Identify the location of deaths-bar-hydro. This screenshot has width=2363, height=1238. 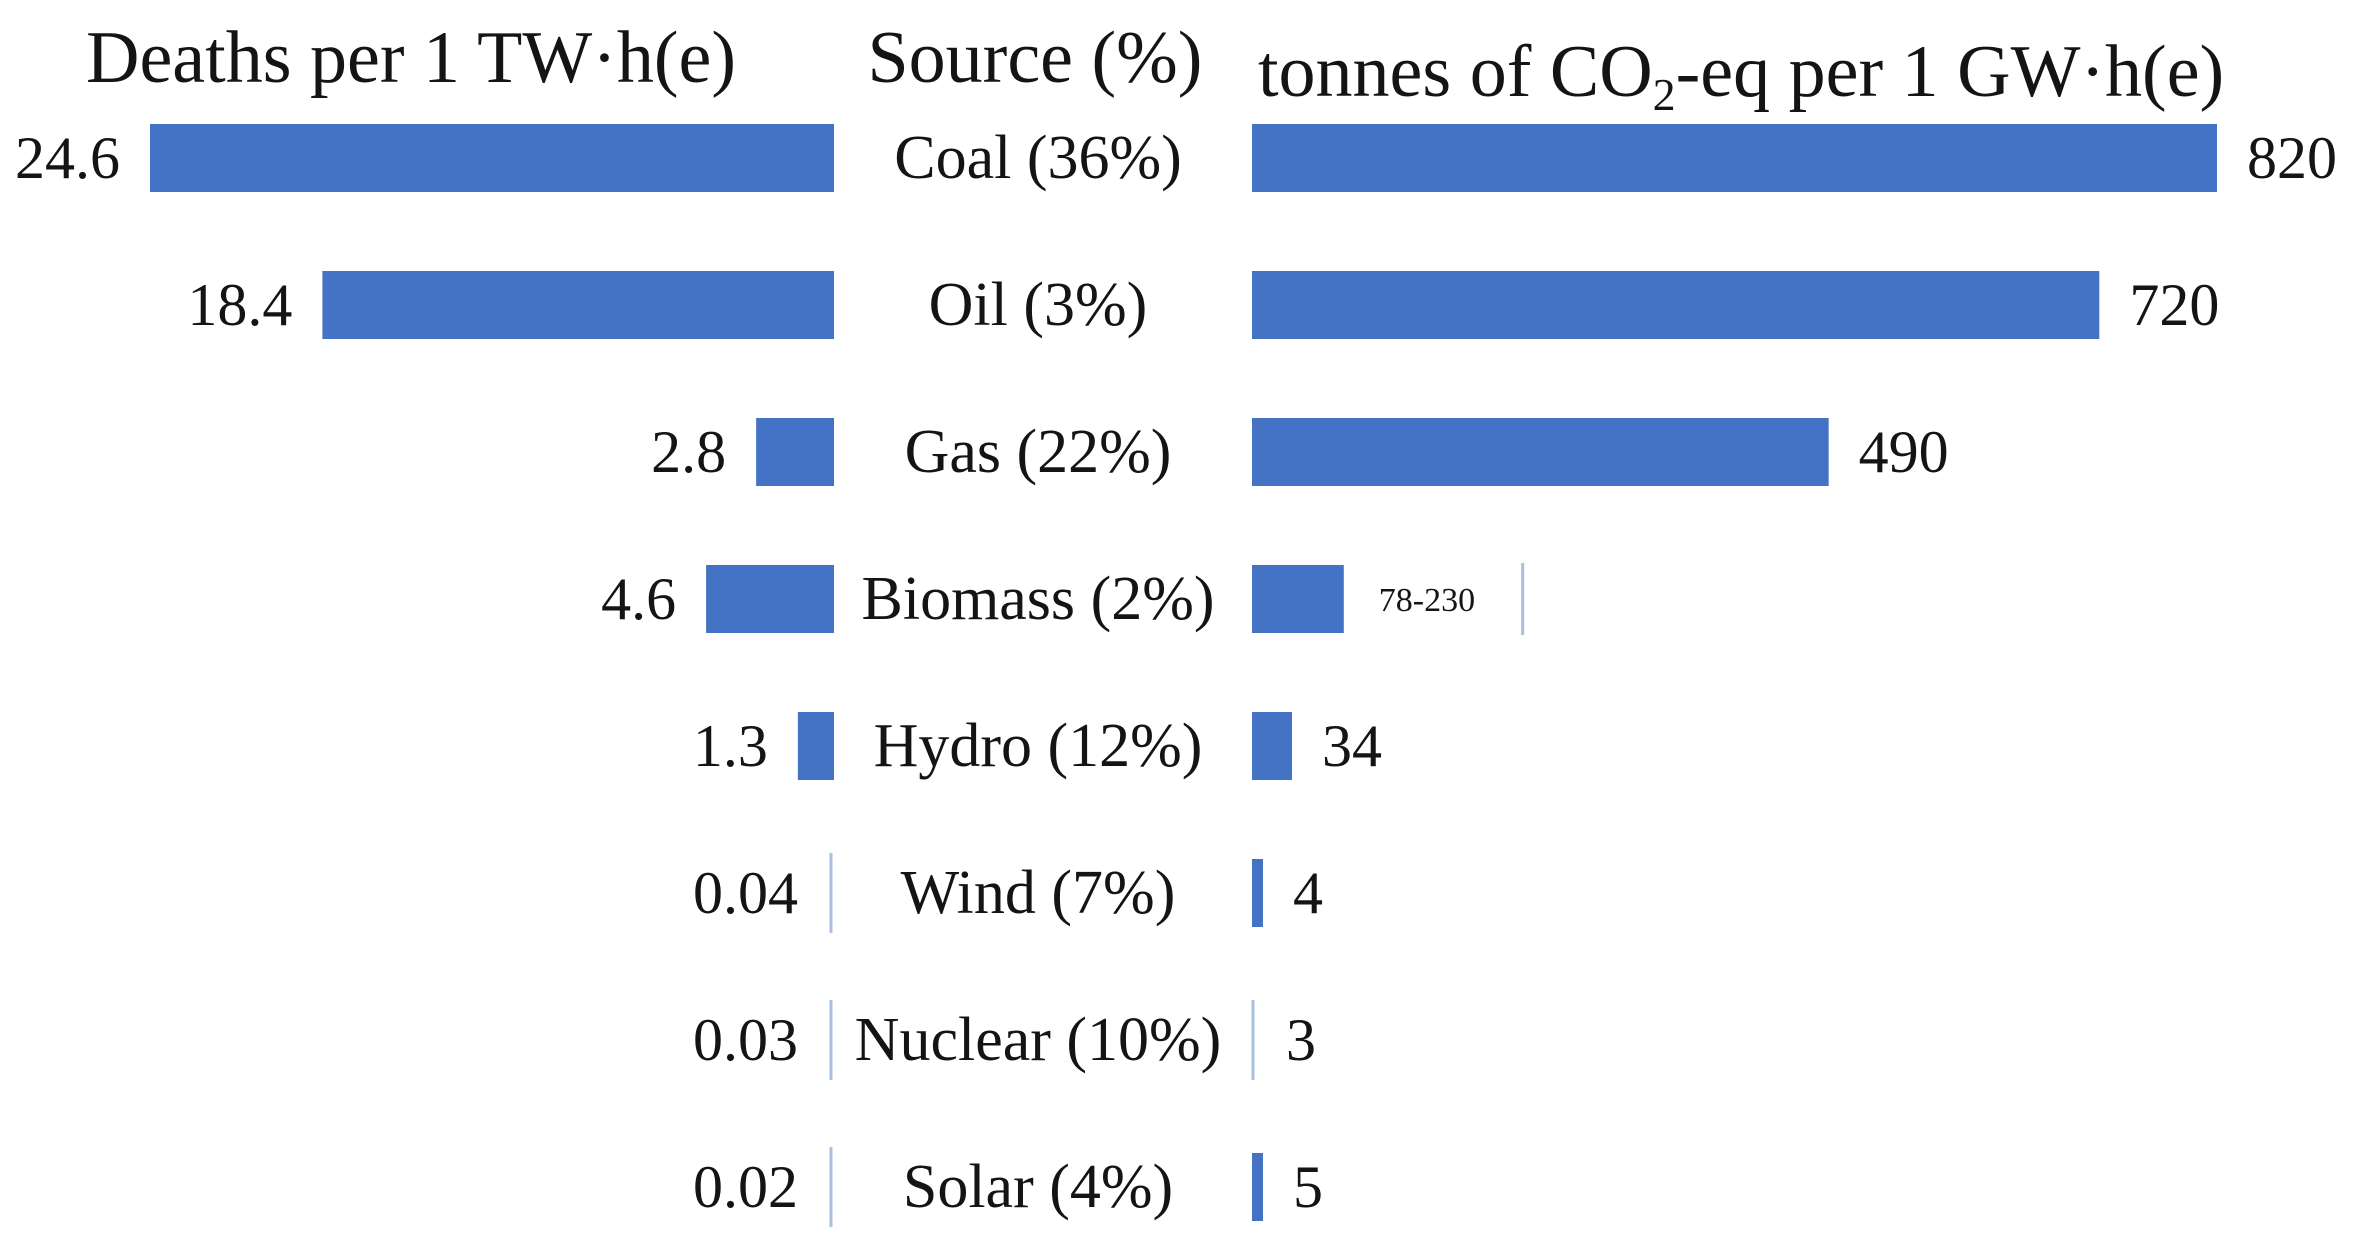
(815, 746).